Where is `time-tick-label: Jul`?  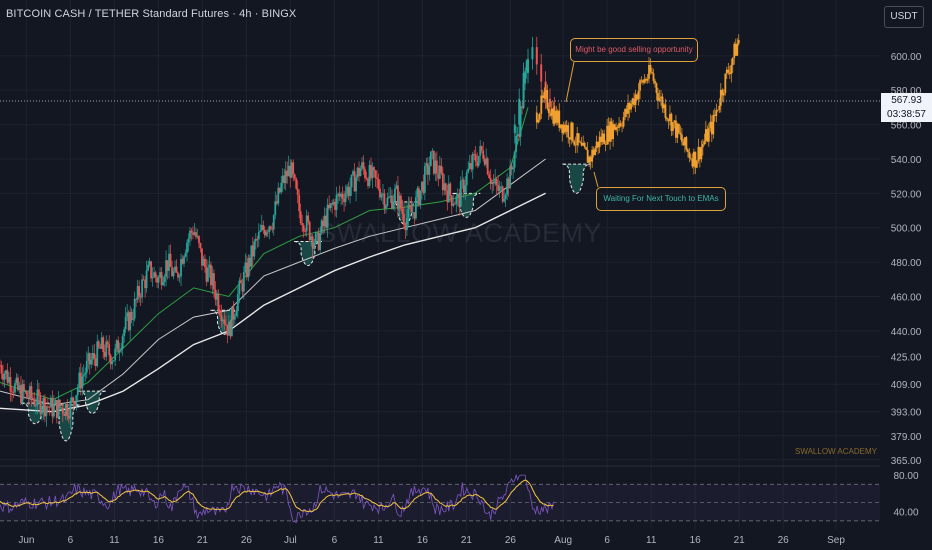 time-tick-label: Jul is located at coordinates (290, 540).